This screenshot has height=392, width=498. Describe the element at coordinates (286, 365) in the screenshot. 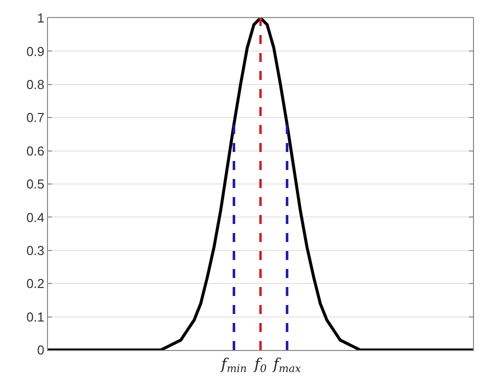

I see `x-tick-label: f$_{max}$` at that location.